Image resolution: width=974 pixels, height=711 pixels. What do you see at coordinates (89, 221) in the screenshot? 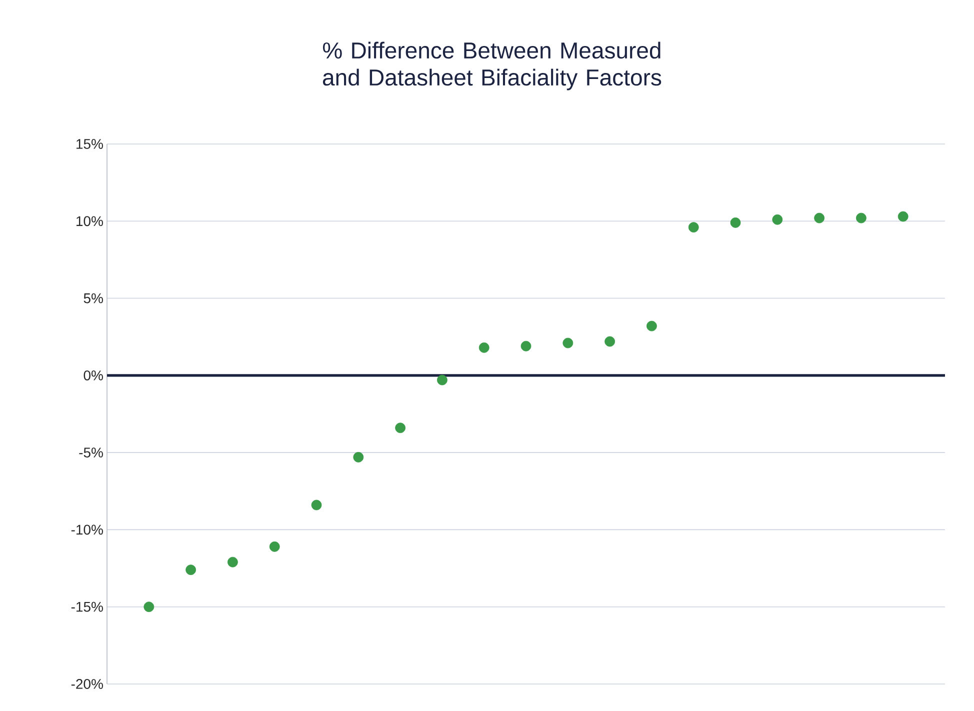
I see `y-tick-label: 10%` at bounding box center [89, 221].